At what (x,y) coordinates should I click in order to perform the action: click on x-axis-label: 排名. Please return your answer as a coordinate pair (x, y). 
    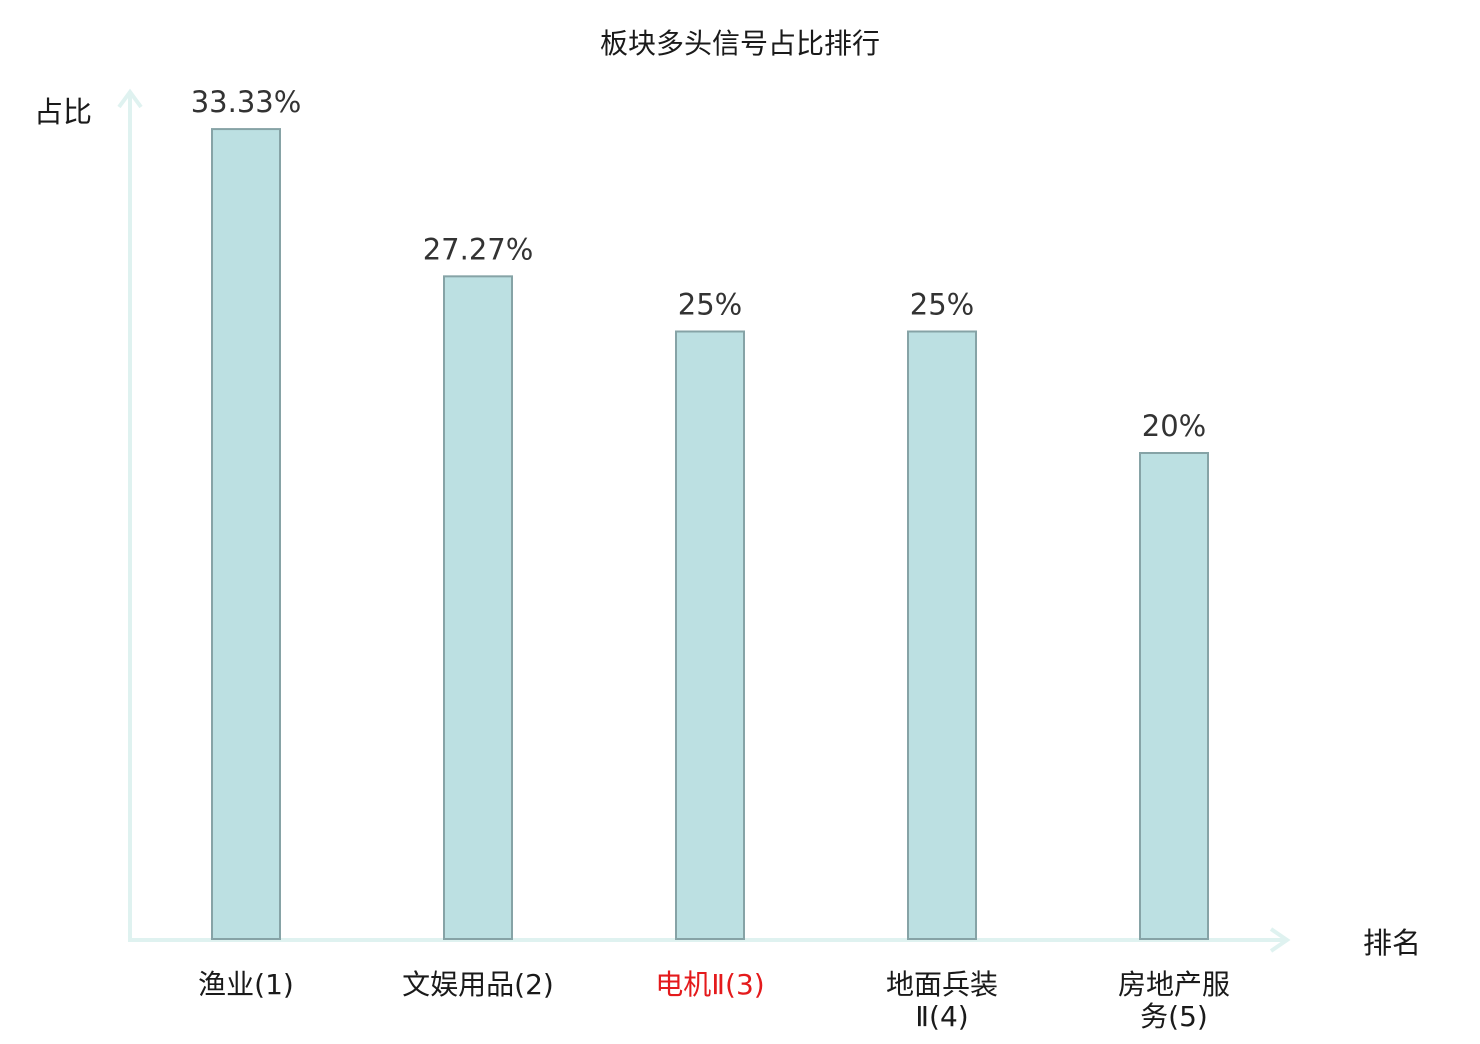
    Looking at the image, I should click on (1392, 943).